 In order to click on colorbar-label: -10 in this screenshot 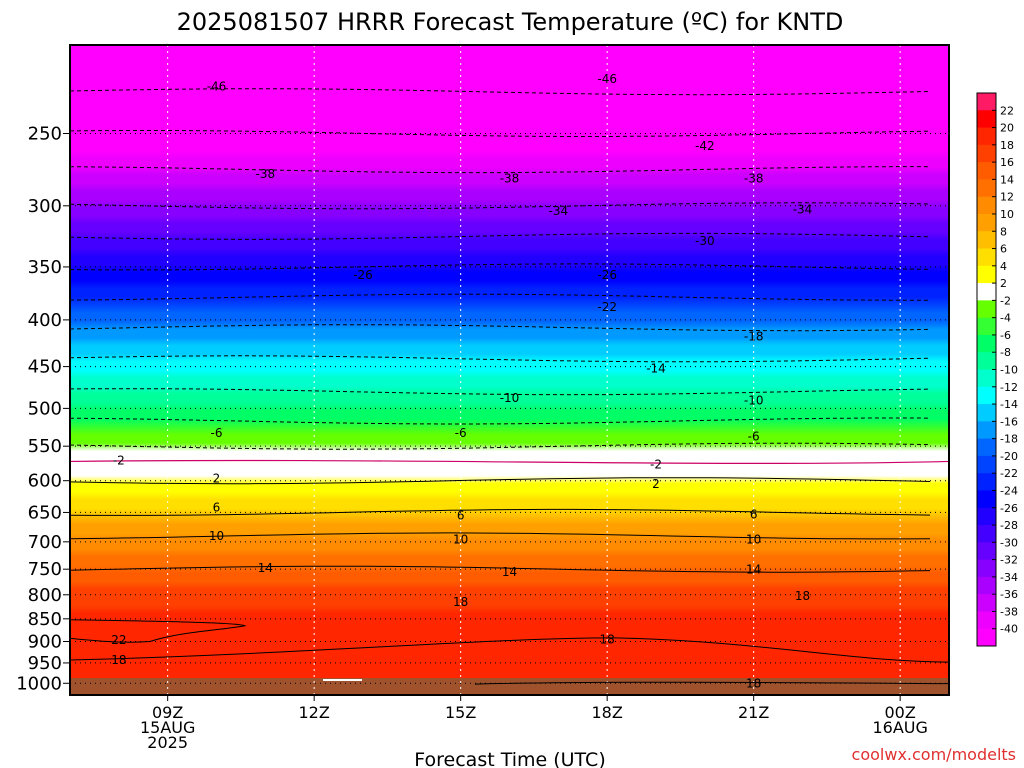, I will do `click(1009, 370)`.